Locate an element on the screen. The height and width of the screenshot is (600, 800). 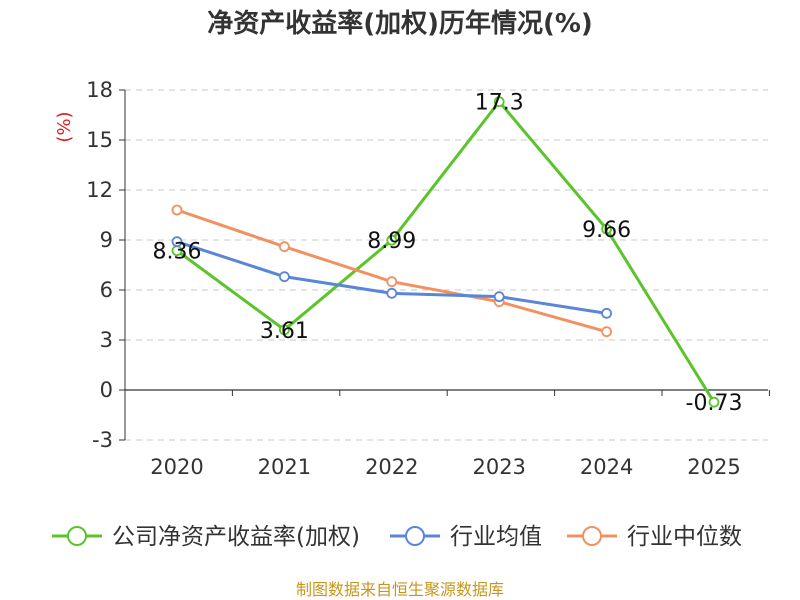
y-tick-label: 12 is located at coordinates (99, 190).